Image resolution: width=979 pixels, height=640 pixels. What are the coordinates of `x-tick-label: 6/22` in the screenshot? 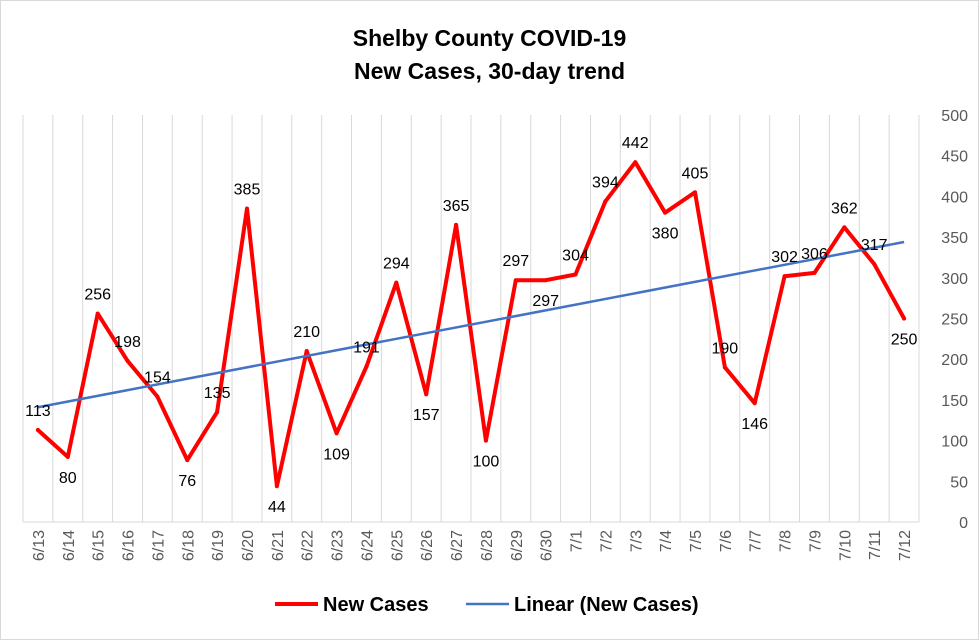 It's located at (308, 545).